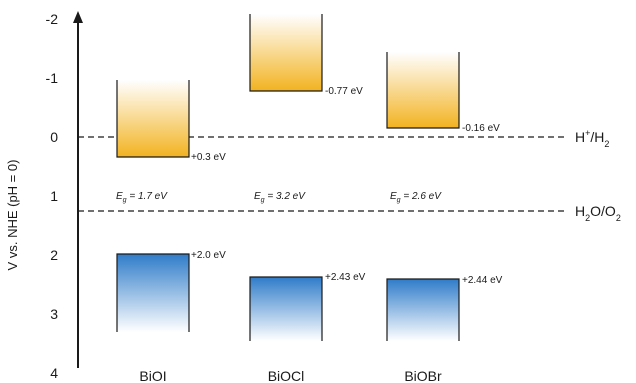 This screenshot has height=383, width=636. Describe the element at coordinates (344, 91) in the screenshot. I see `biocl-cb-label: -0.77 eV` at that location.